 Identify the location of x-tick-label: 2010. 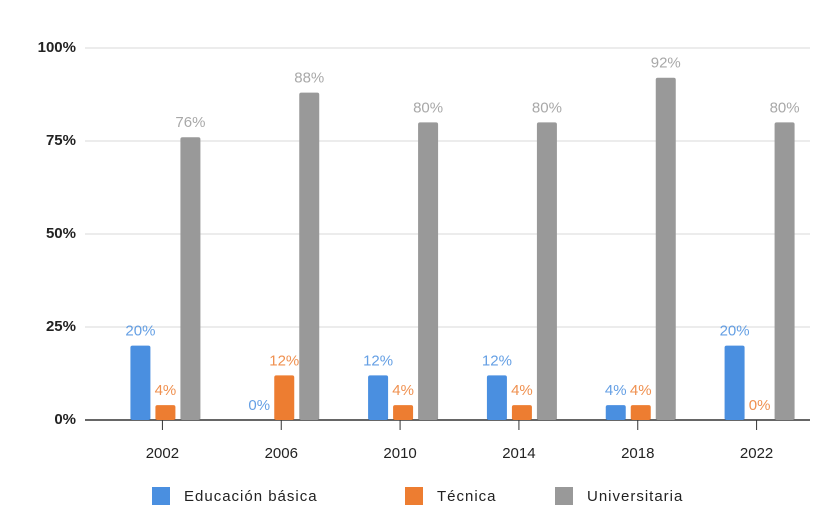
(399, 453).